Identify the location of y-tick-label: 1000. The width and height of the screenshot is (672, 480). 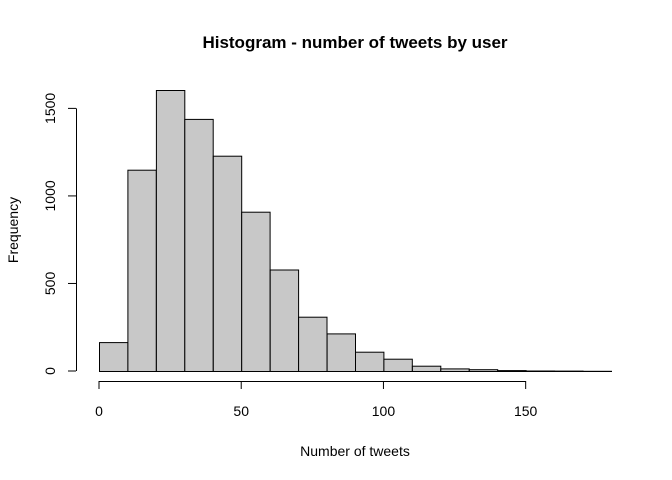
(50, 195).